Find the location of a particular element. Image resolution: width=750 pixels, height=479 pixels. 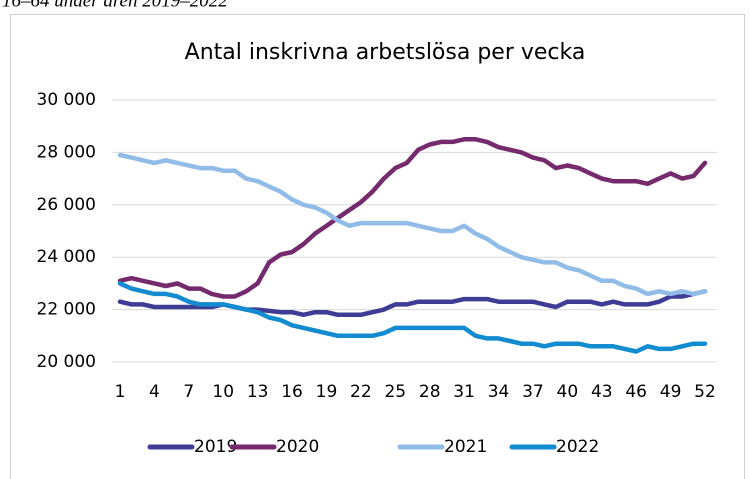

caption: 16–64 under åren 2019–2022 is located at coordinates (115, 5).